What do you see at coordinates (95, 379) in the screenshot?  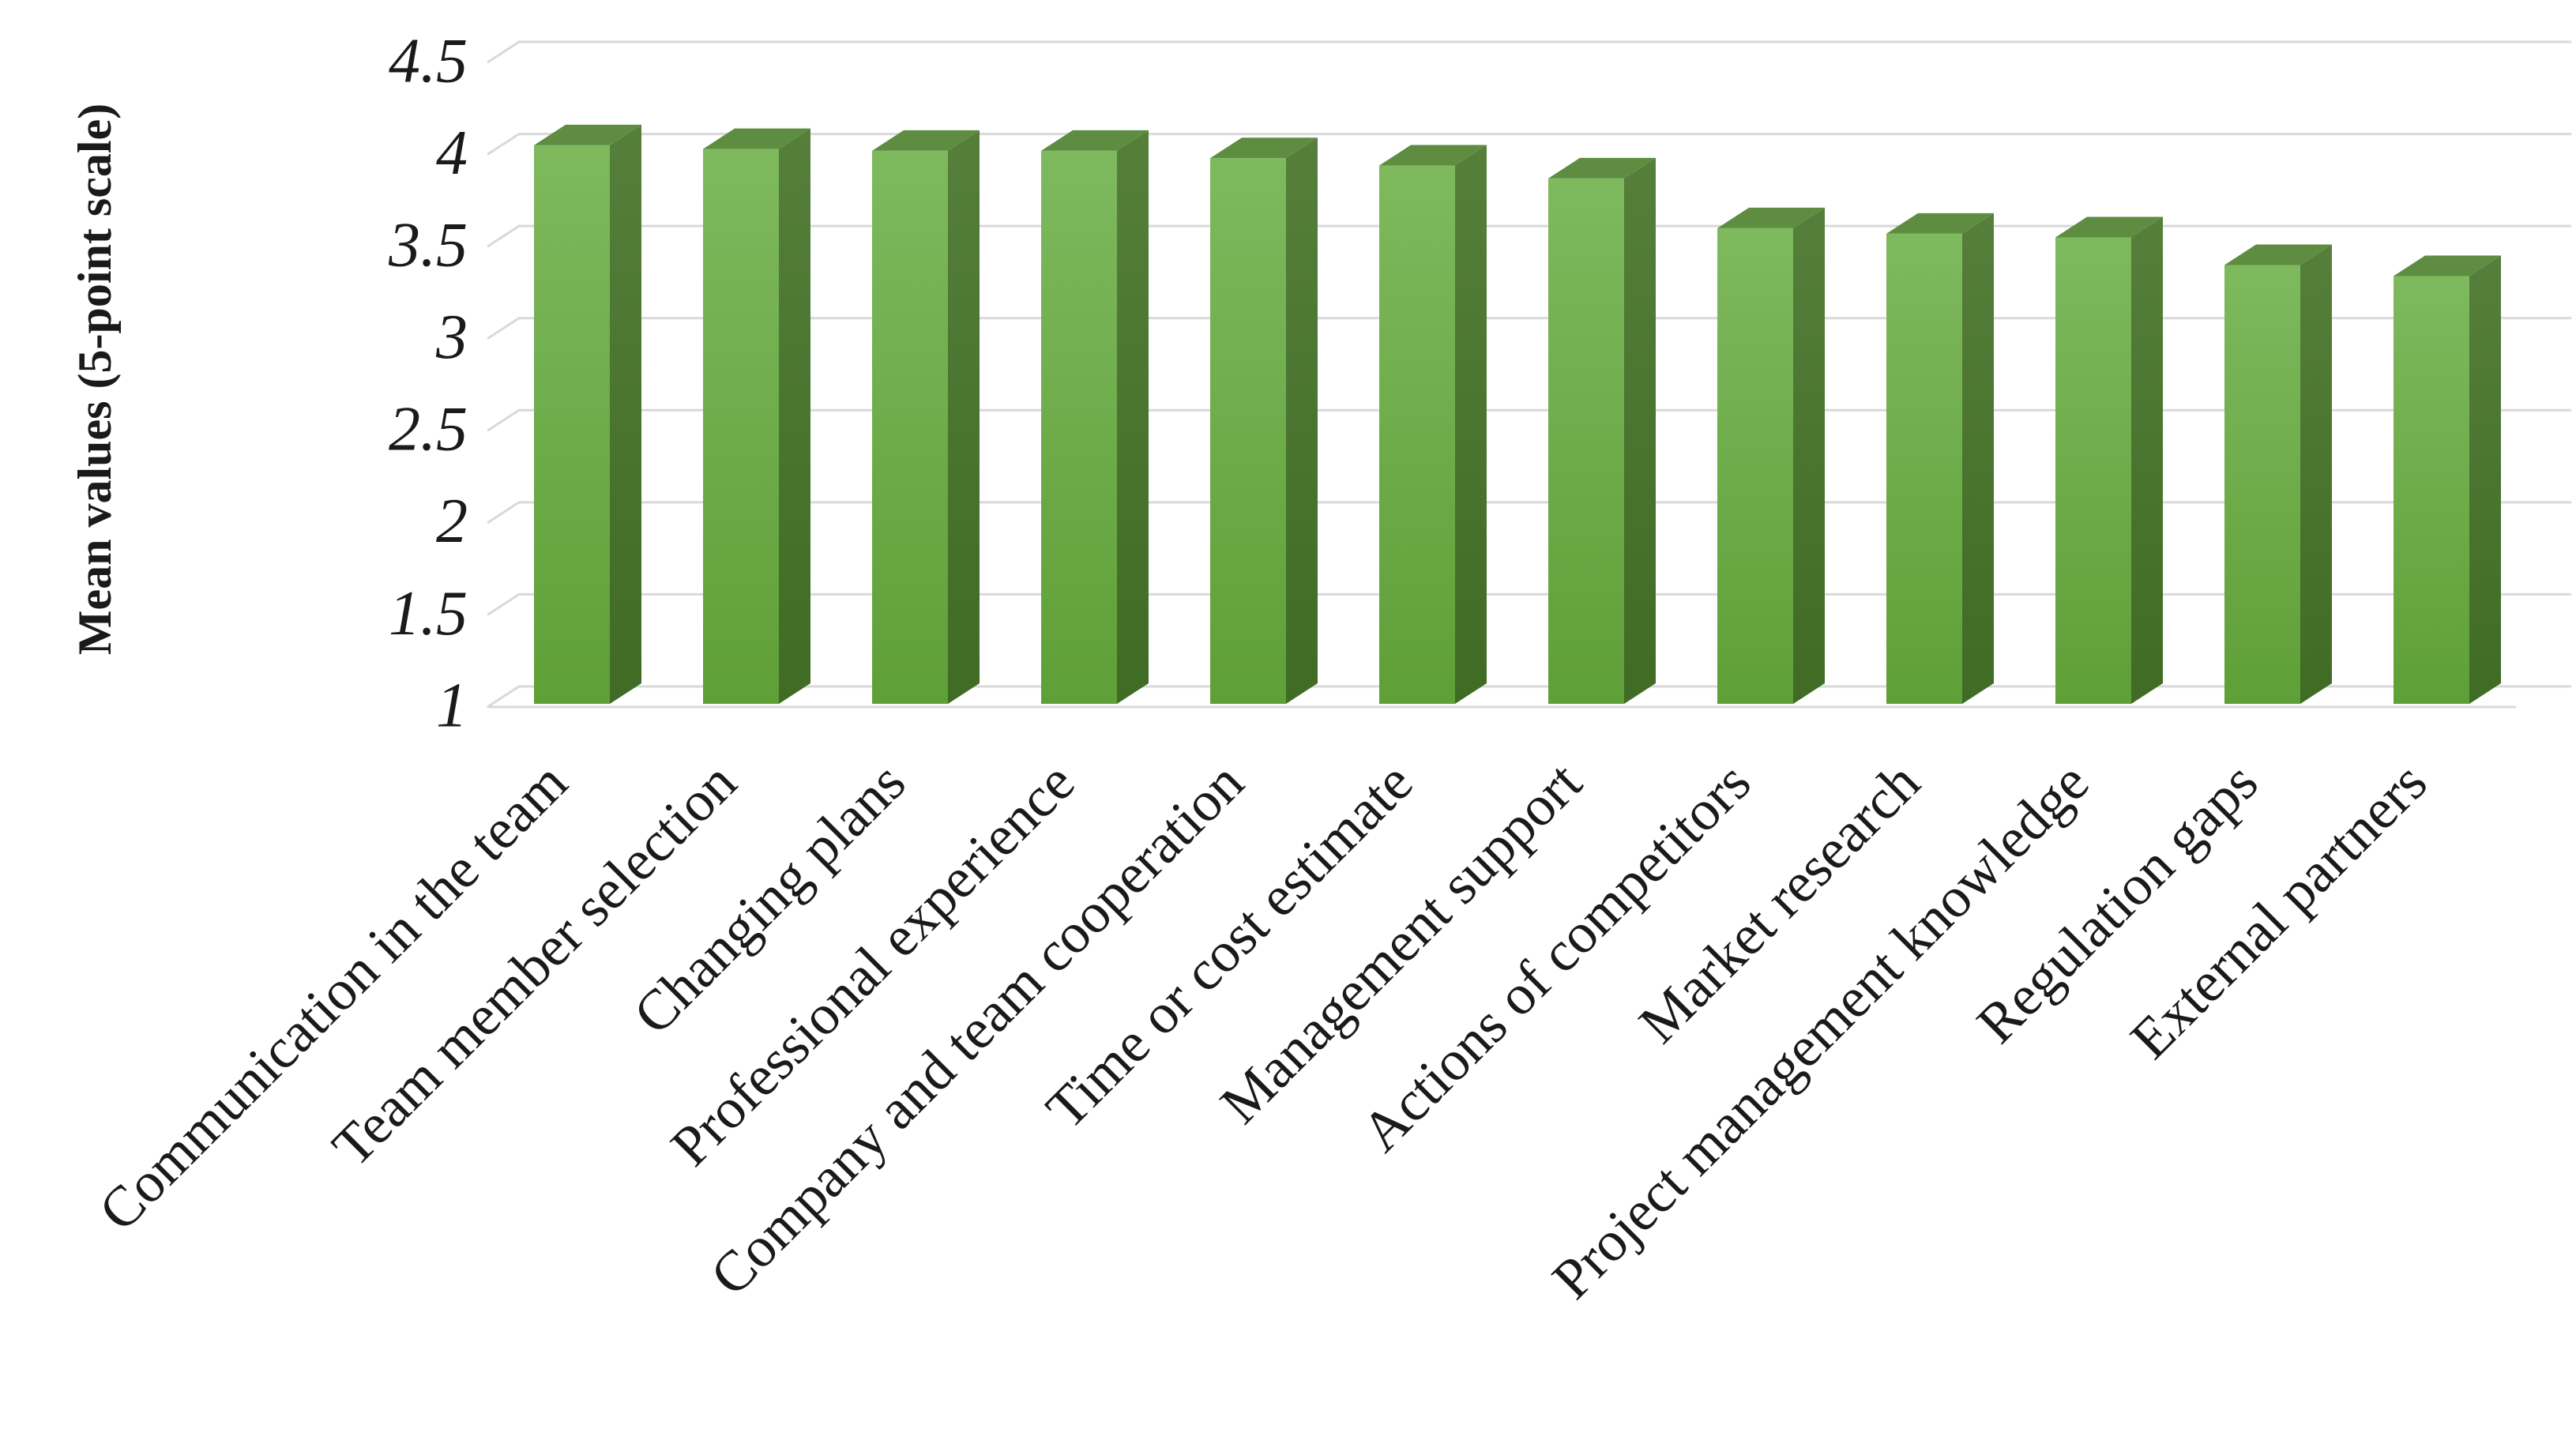 I see `y-axis-title: Mean values (5-point scale)` at bounding box center [95, 379].